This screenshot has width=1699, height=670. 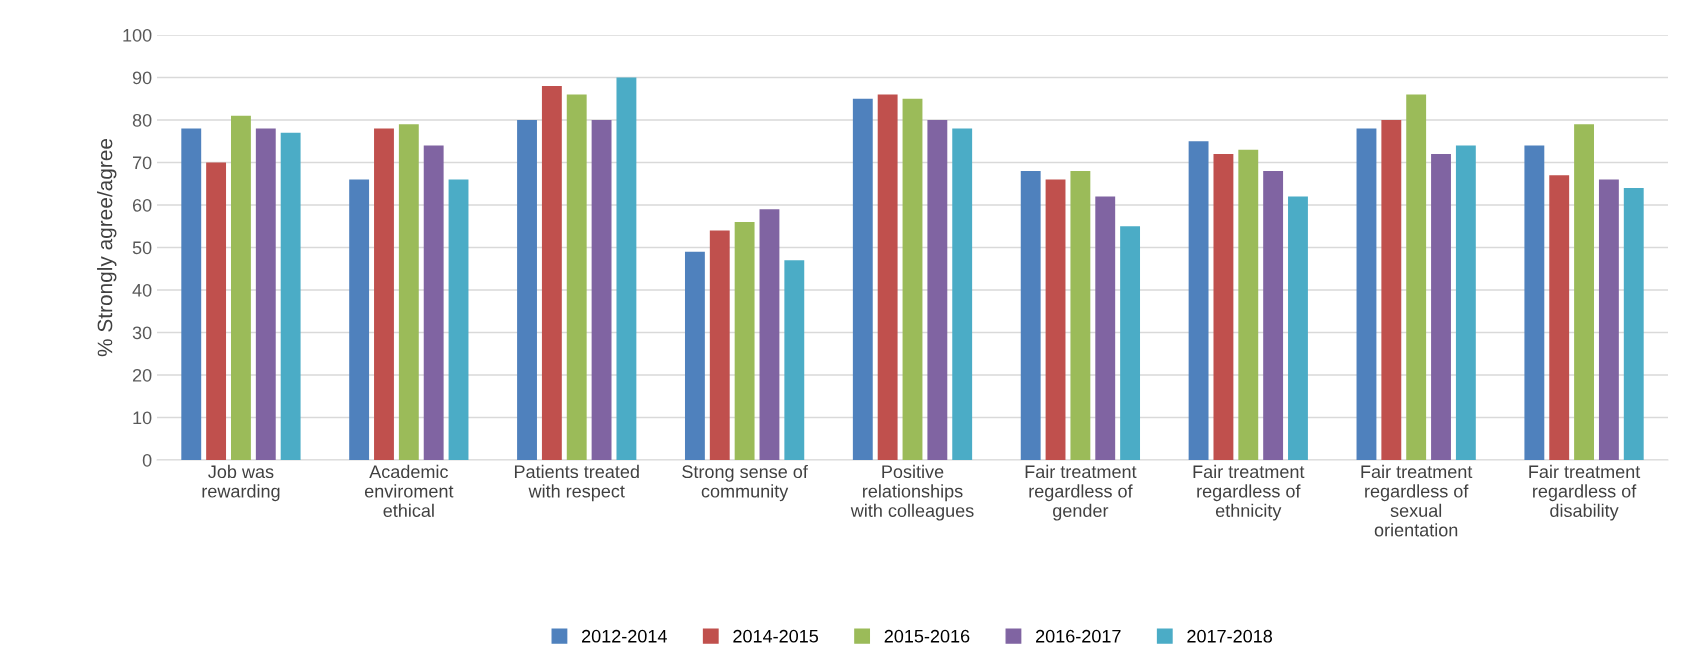 What do you see at coordinates (1230, 636) in the screenshot?
I see `legend-label: 2017-2018` at bounding box center [1230, 636].